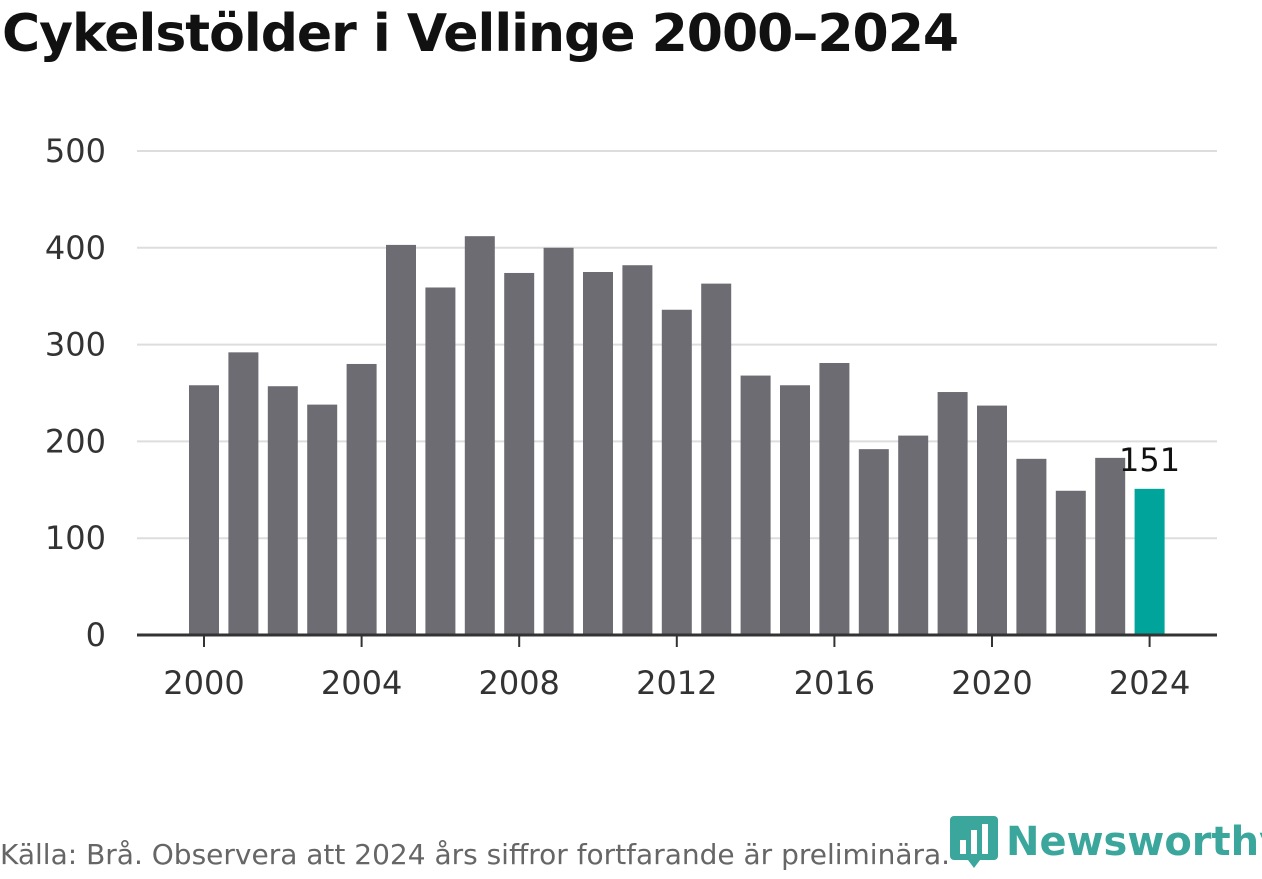 Image resolution: width=1262 pixels, height=879 pixels. Describe the element at coordinates (1149, 683) in the screenshot. I see `x-tick-label: 2024` at that location.